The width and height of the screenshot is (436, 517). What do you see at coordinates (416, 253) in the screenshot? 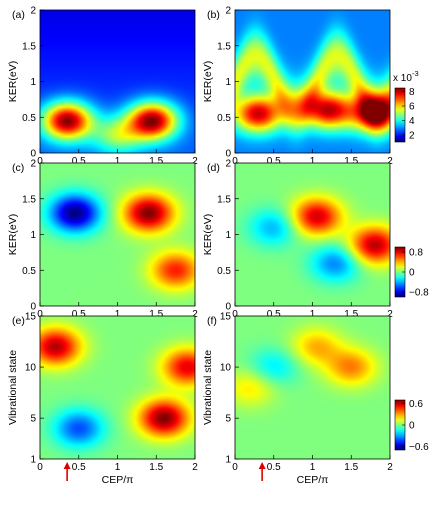
I see `colorbar-tick-label: 0.8` at bounding box center [416, 253].